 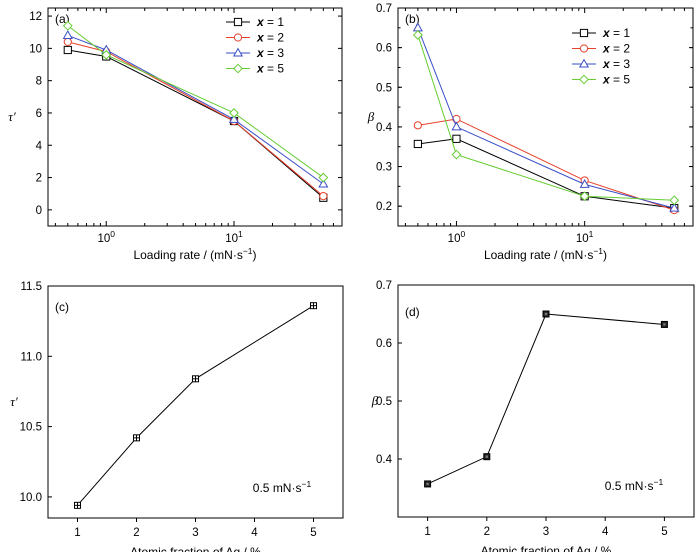 I want to click on y-tick-label: 0.7, so click(x=384, y=286).